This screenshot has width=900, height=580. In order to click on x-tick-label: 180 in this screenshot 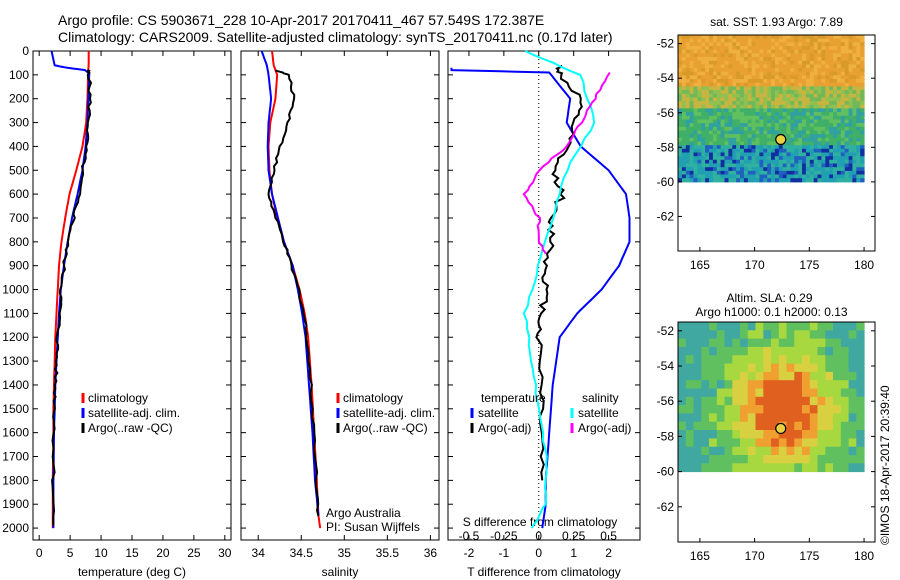, I will do `click(864, 265)`.